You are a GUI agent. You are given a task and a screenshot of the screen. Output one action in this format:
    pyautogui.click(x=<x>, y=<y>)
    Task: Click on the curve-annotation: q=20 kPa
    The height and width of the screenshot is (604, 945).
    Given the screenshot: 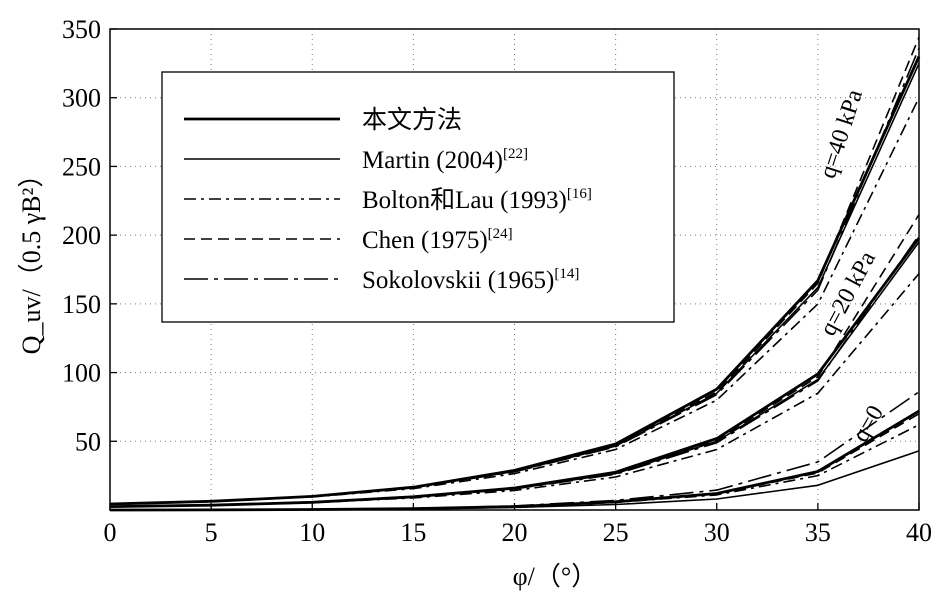 What is the action you would take?
    pyautogui.click(x=848, y=293)
    